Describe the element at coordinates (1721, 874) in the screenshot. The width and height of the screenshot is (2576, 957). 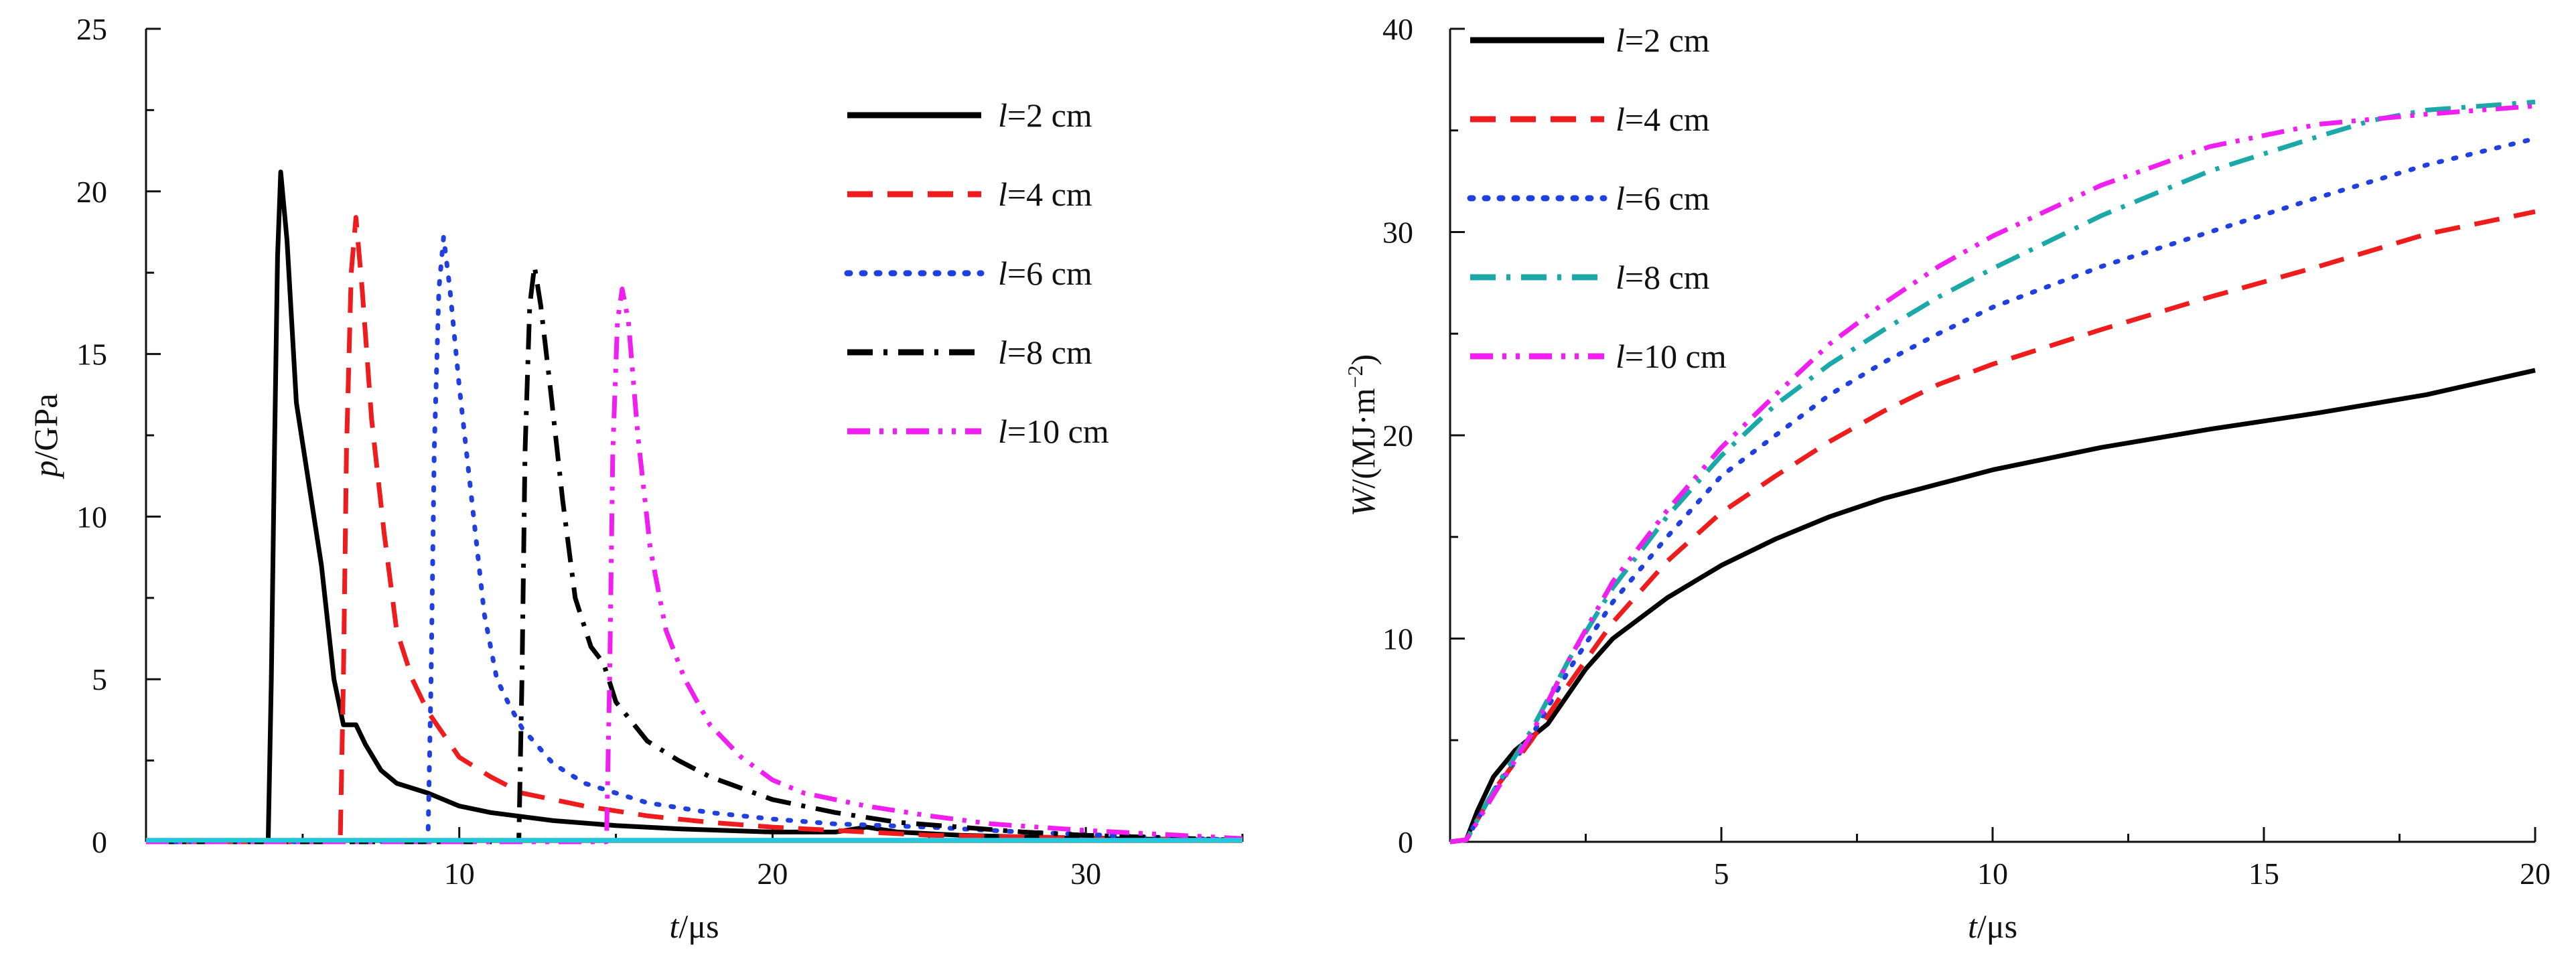
I see `x-tick-label: 5` at that location.